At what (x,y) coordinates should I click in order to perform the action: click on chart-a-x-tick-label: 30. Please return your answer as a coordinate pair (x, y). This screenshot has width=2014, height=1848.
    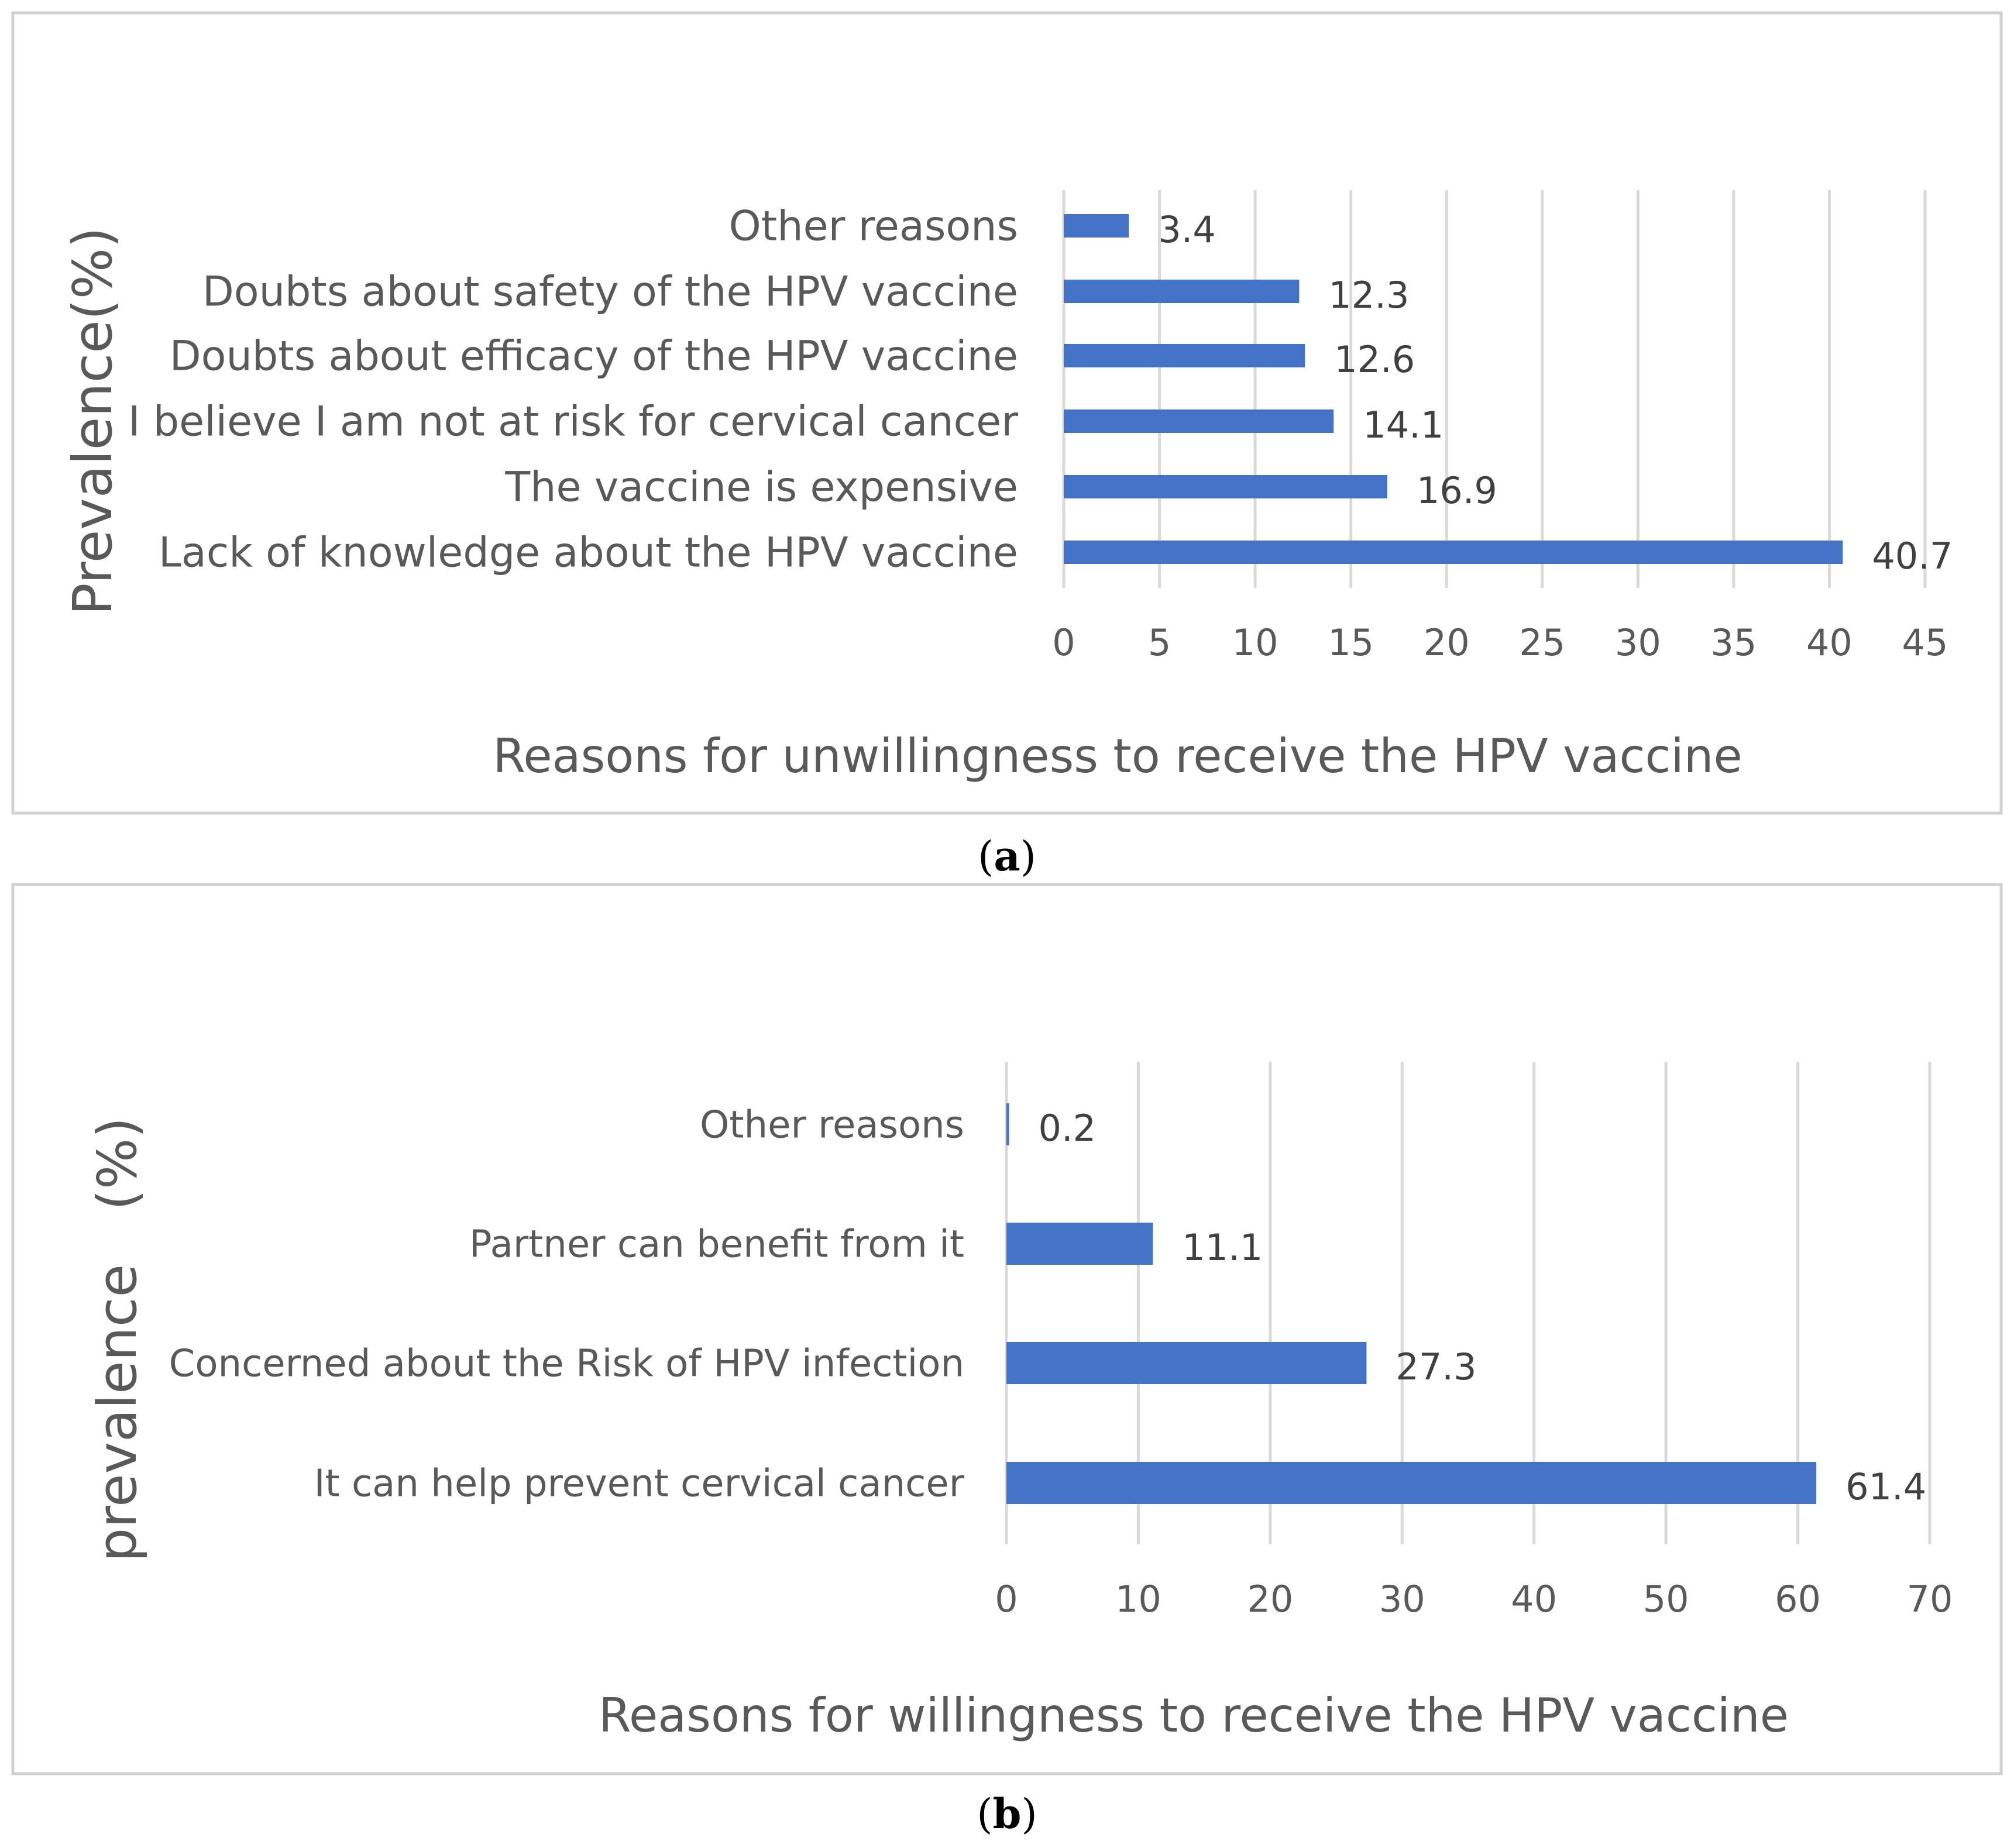
    Looking at the image, I should click on (1638, 642).